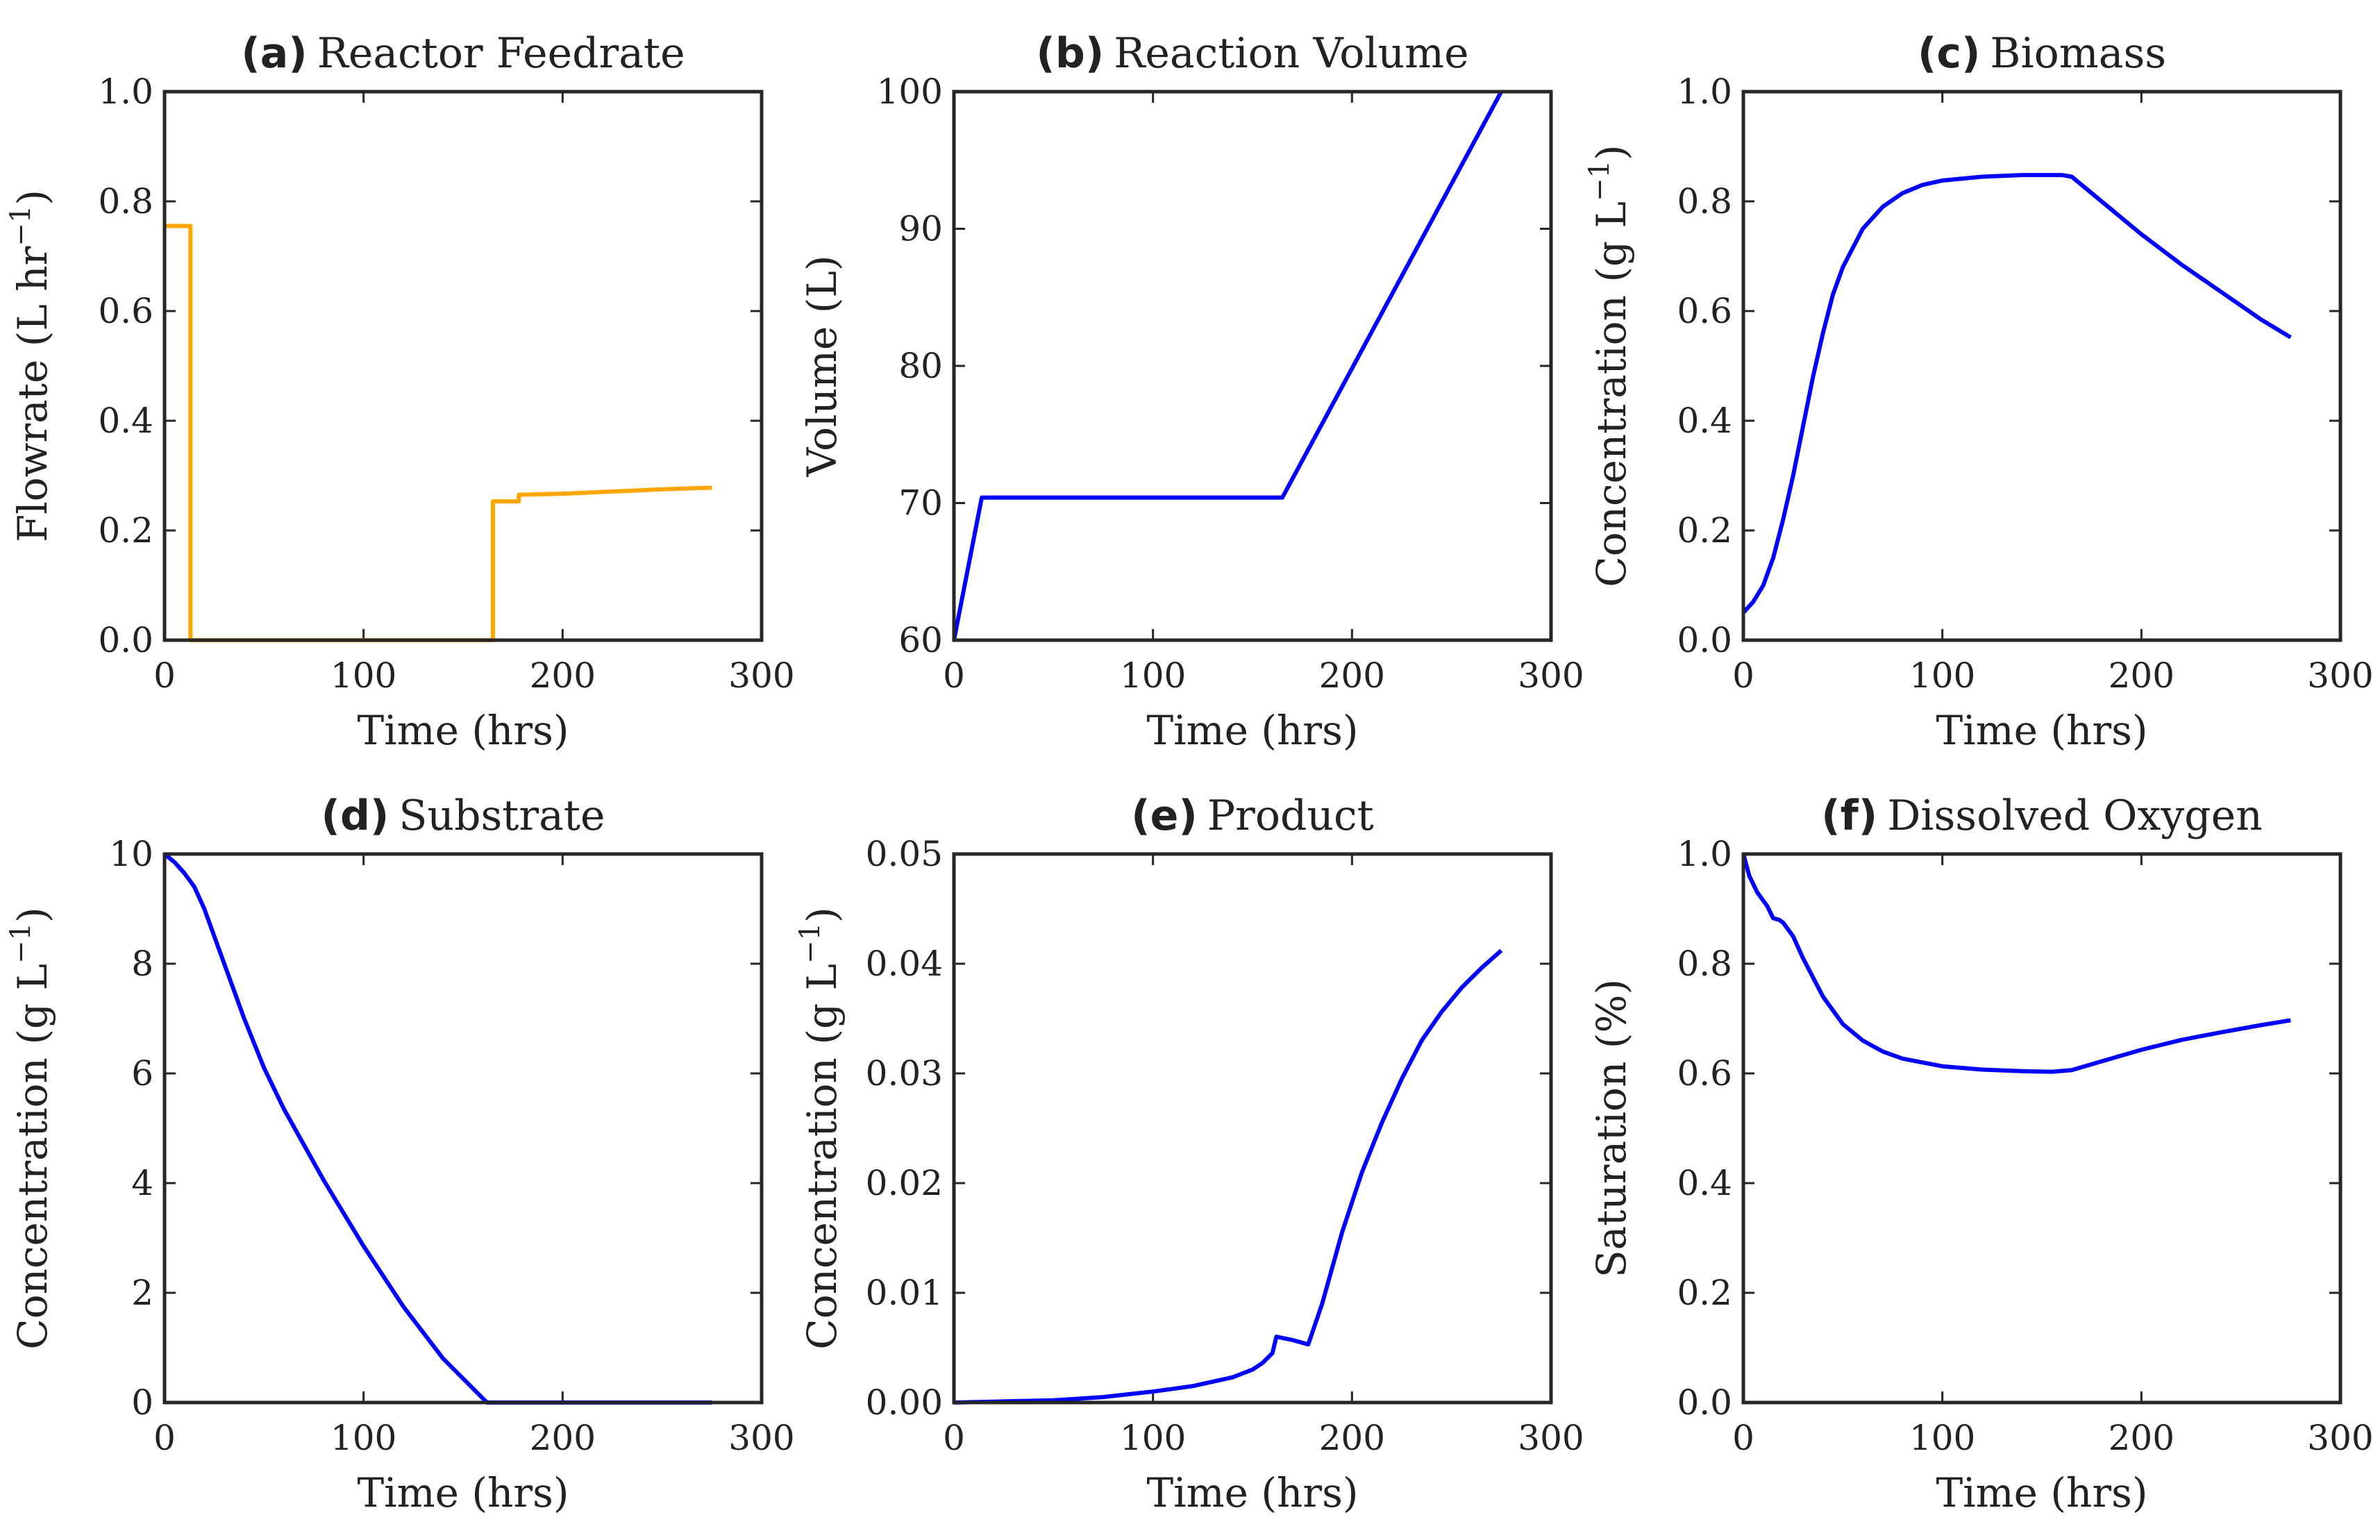 This screenshot has height=1540, width=2380. What do you see at coordinates (142, 1183) in the screenshot?
I see `y-tick-label: 4` at bounding box center [142, 1183].